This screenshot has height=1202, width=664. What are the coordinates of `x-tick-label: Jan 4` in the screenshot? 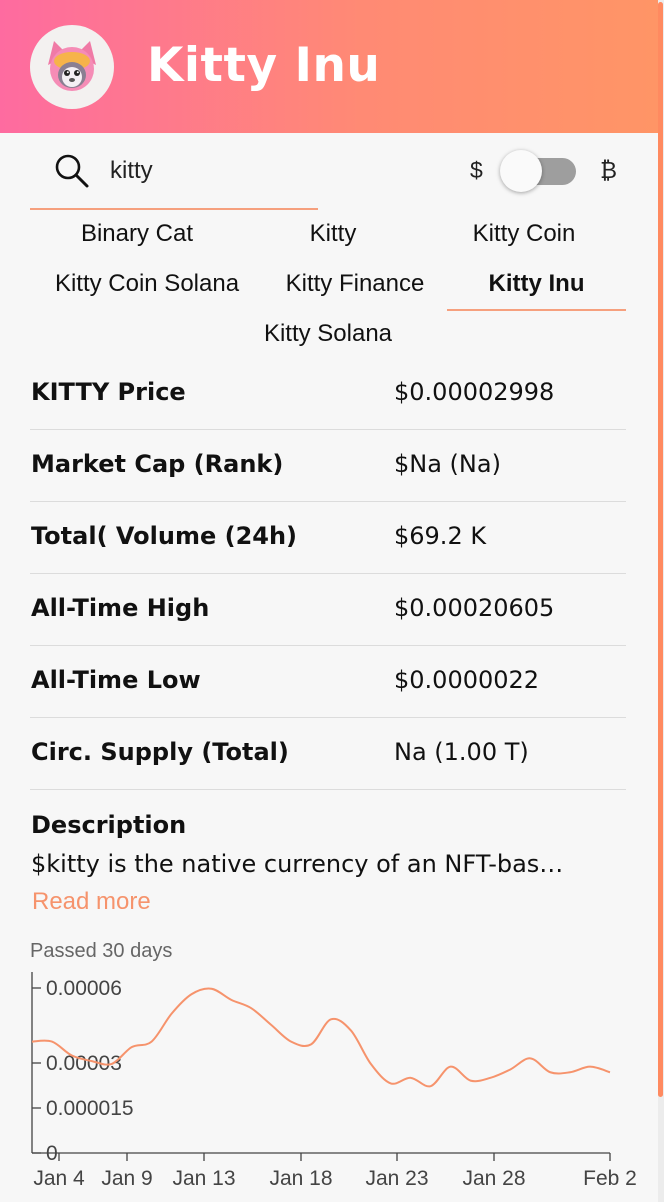 It's located at (59, 1178).